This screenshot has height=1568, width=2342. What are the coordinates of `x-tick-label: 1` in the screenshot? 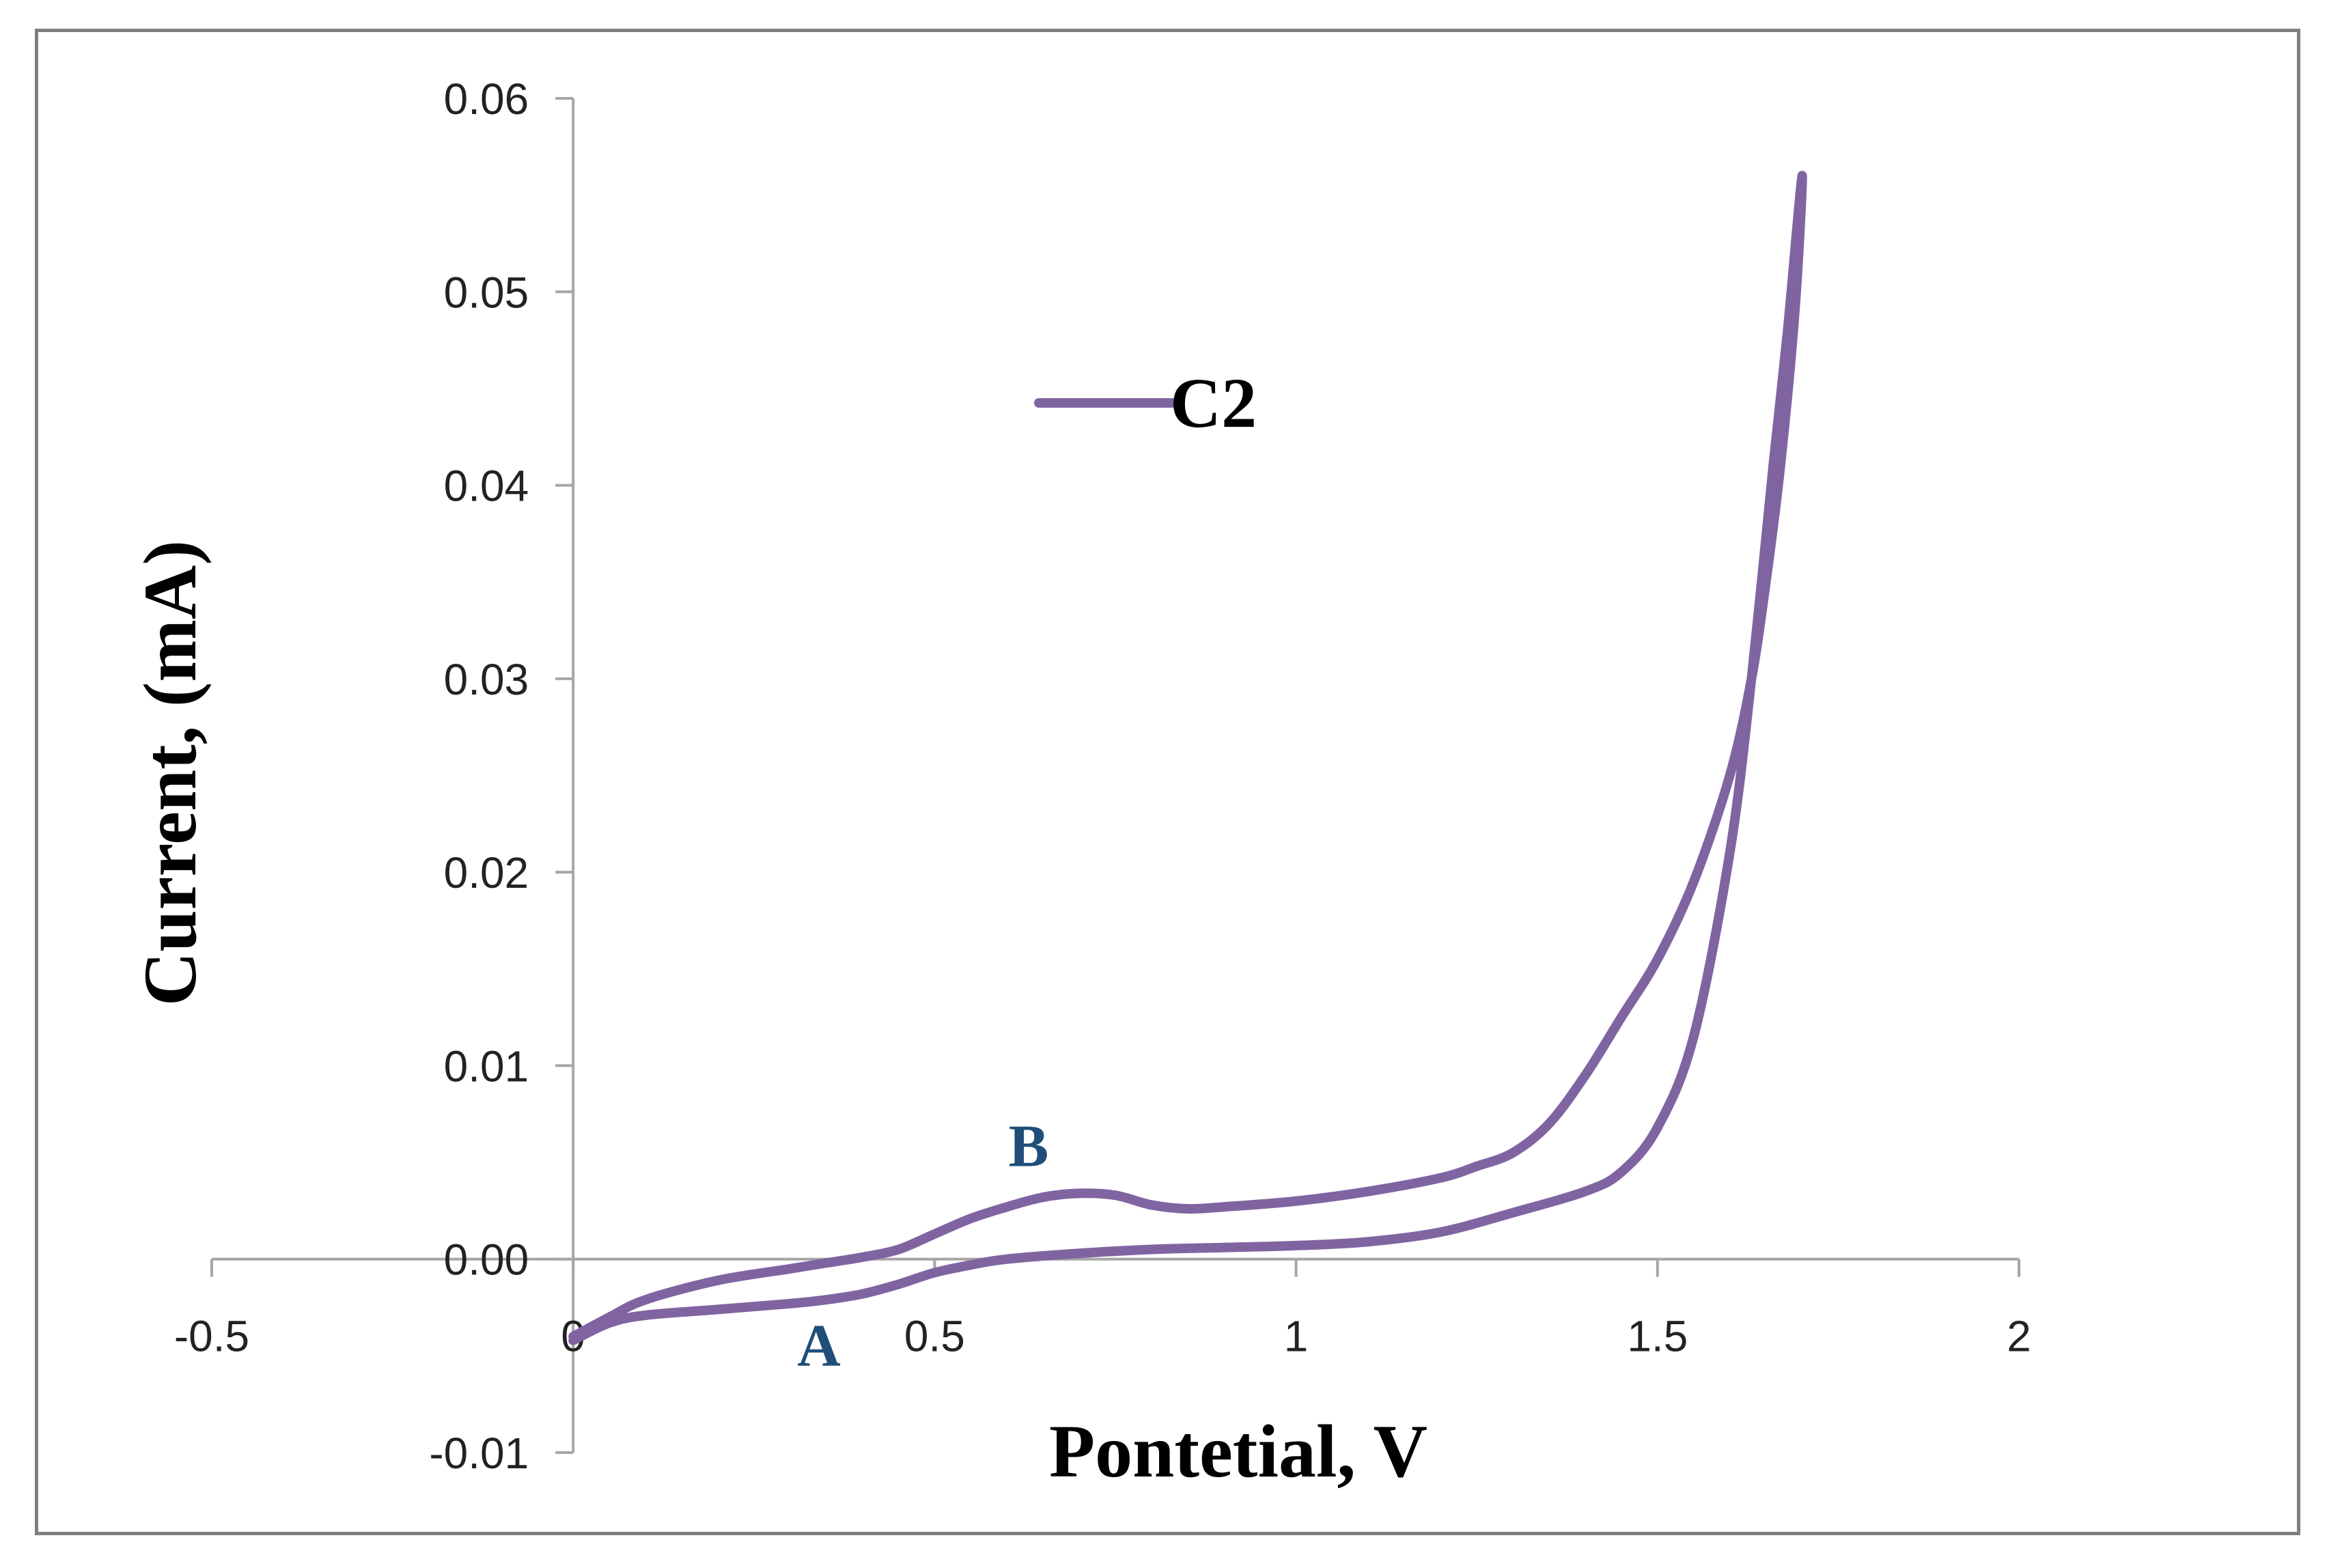 It's located at (1296, 1336).